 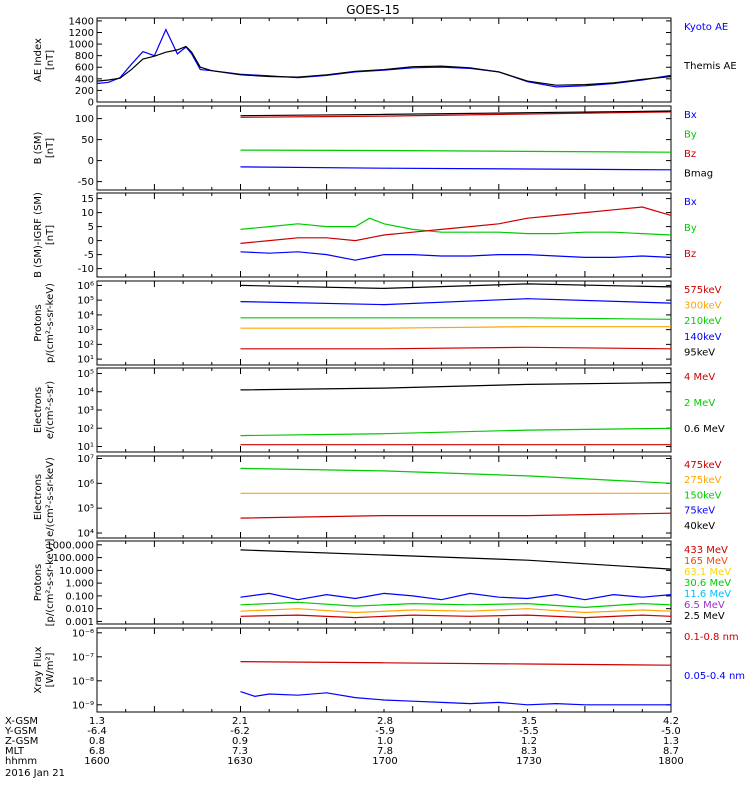 What do you see at coordinates (44, 60) in the screenshot?
I see `y-axis-label: AE Index[nT]` at bounding box center [44, 60].